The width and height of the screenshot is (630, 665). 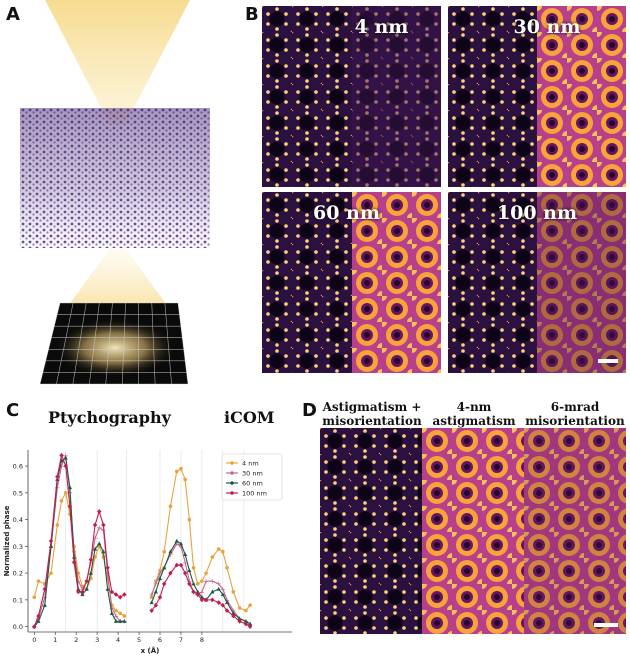 What do you see at coordinates (79, 541) in the screenshot?
I see `series-line` at bounding box center [79, 541].